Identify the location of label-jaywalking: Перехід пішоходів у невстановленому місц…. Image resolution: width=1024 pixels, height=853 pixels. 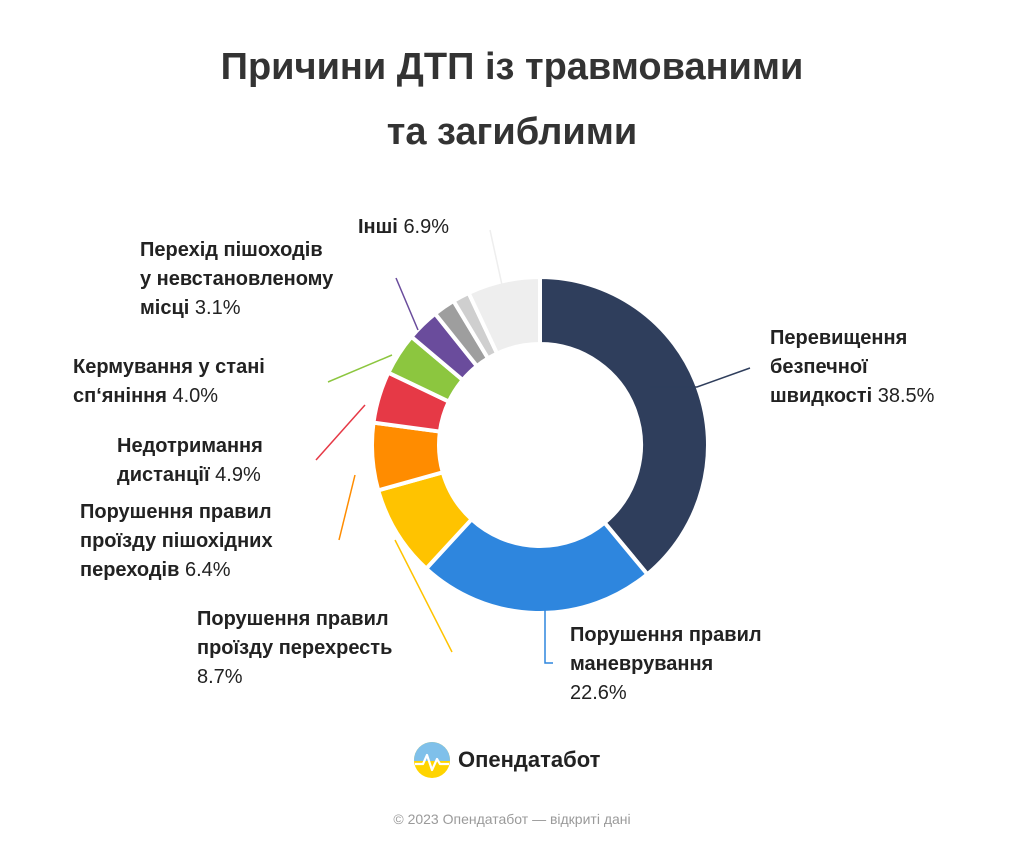
(236, 279).